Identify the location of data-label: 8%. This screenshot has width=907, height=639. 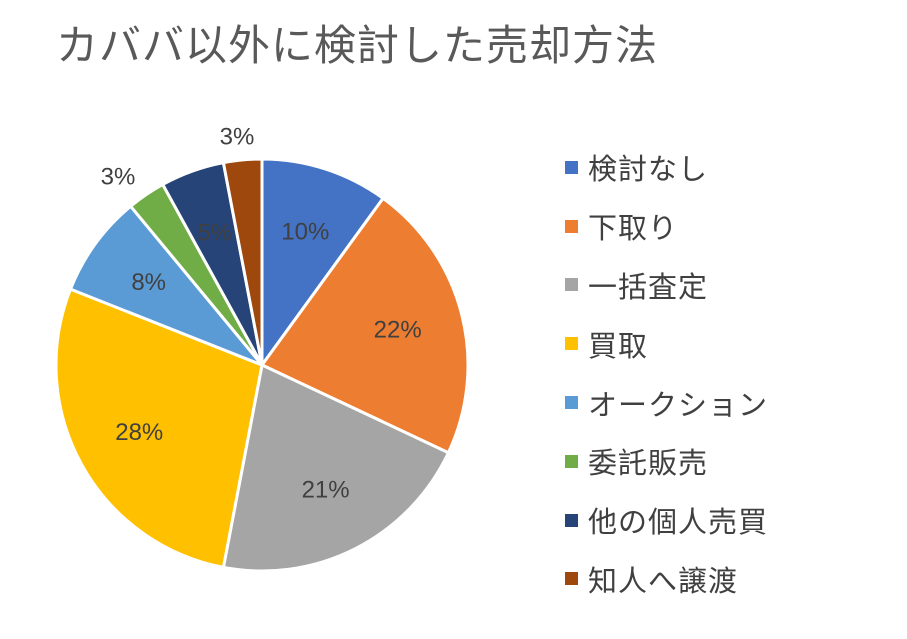
(148, 282).